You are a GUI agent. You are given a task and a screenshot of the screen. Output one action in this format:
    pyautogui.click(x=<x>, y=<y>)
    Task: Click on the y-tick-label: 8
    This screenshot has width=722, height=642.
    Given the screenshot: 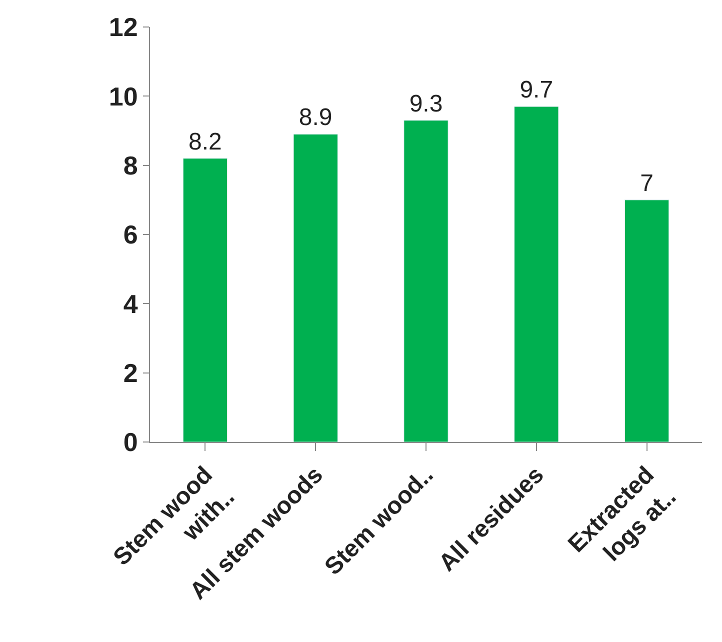 What is the action you would take?
    pyautogui.click(x=130, y=165)
    